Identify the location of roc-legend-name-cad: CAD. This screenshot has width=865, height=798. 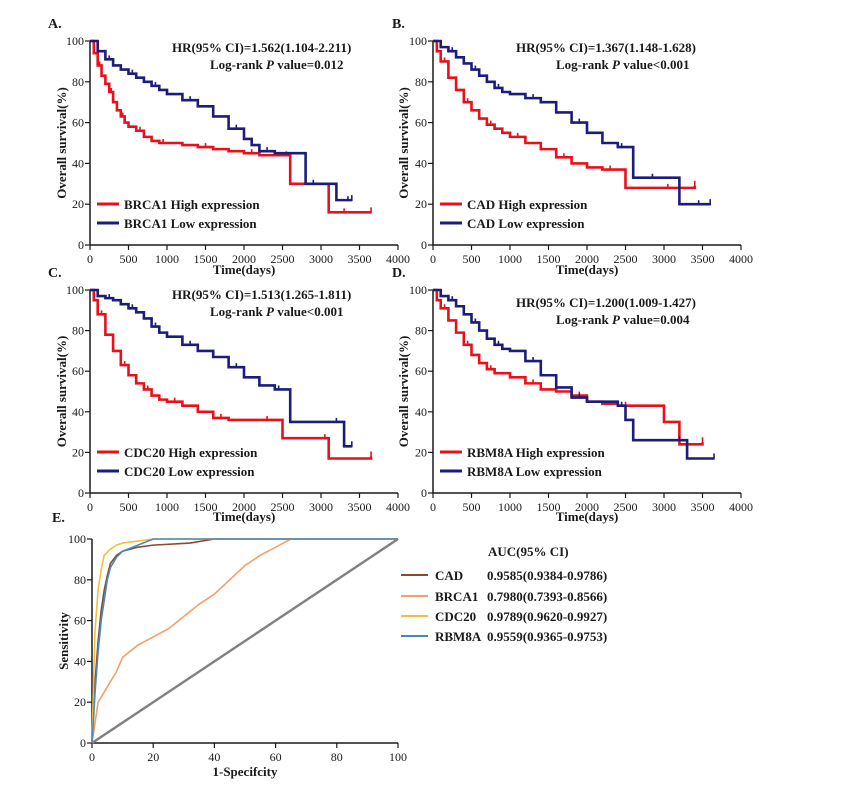
(449, 575).